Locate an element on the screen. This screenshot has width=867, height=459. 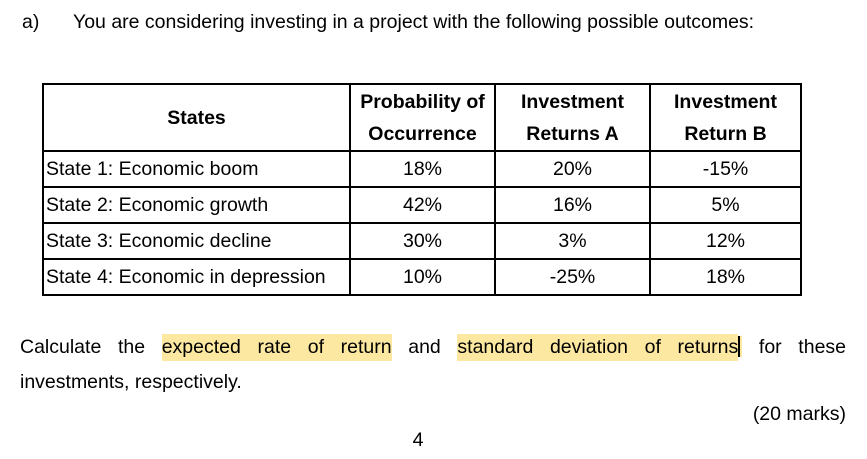
cell-state-2: State 2: Economic growth is located at coordinates (196, 205).